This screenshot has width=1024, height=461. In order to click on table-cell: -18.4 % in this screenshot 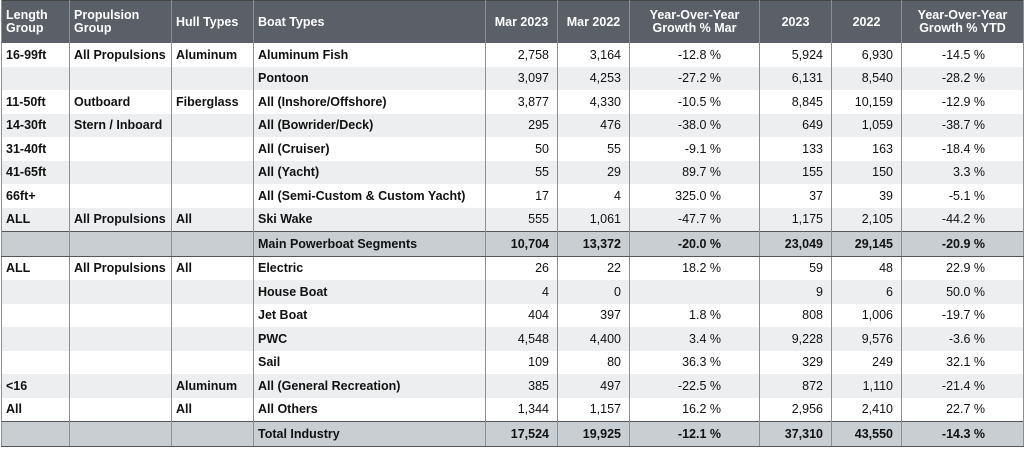, I will do `click(962, 149)`.